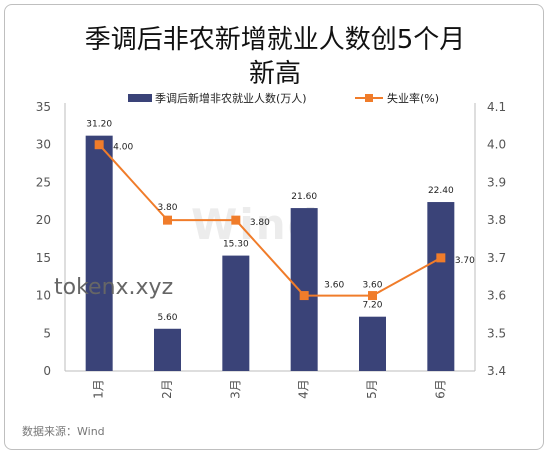 This screenshot has width=550, height=456. What do you see at coordinates (369, 98) in the screenshot?
I see `legend-line-marker` at bounding box center [369, 98].